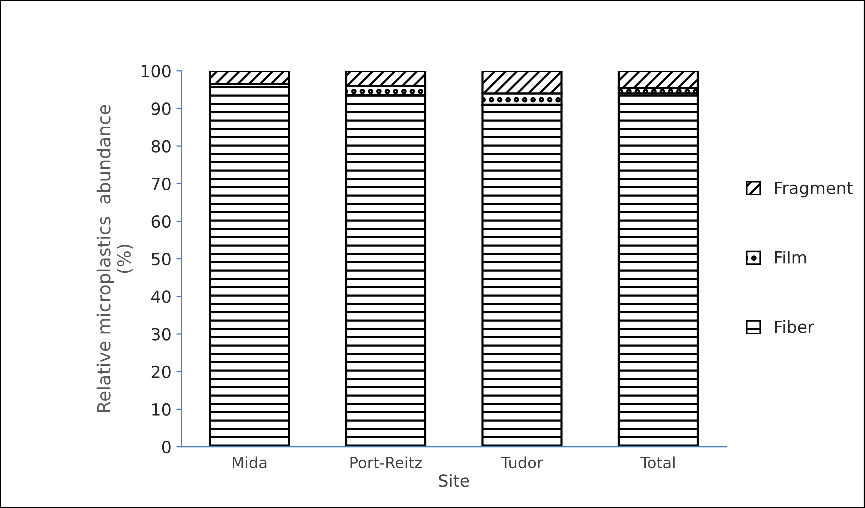 Image resolution: width=865 pixels, height=508 pixels. What do you see at coordinates (794, 327) in the screenshot?
I see `legend-label: Fiber` at bounding box center [794, 327].